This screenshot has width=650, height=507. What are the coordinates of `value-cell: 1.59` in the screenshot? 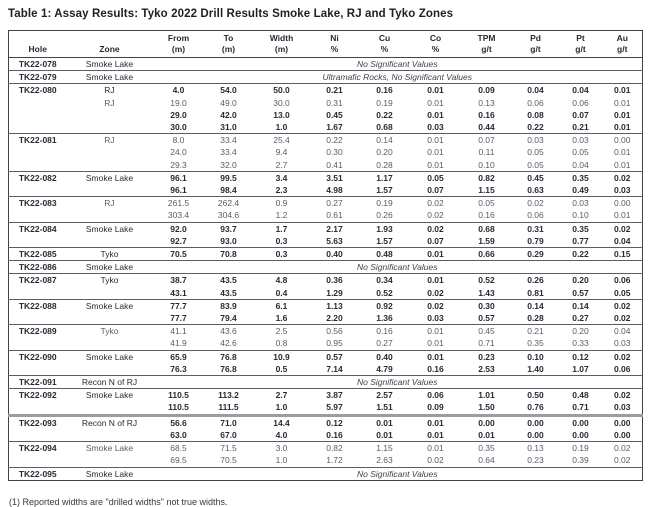 It's located at (486, 240).